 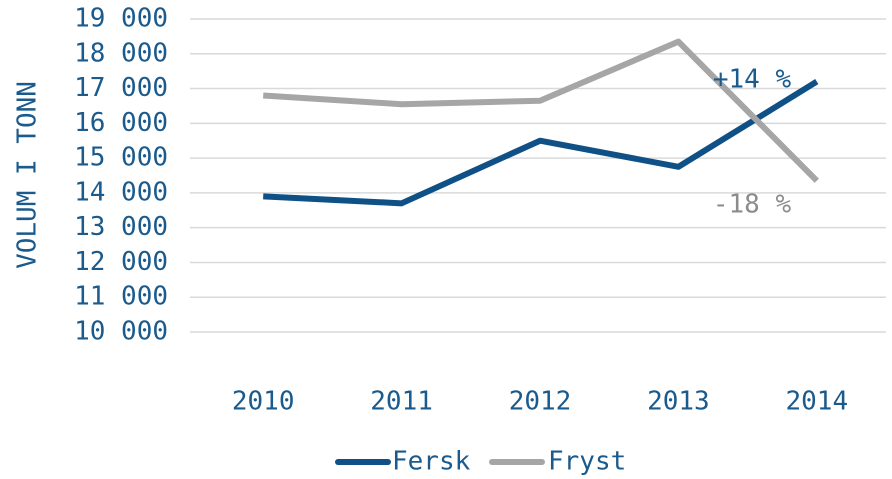 I want to click on x-tick-label: 2013, so click(x=678, y=402).